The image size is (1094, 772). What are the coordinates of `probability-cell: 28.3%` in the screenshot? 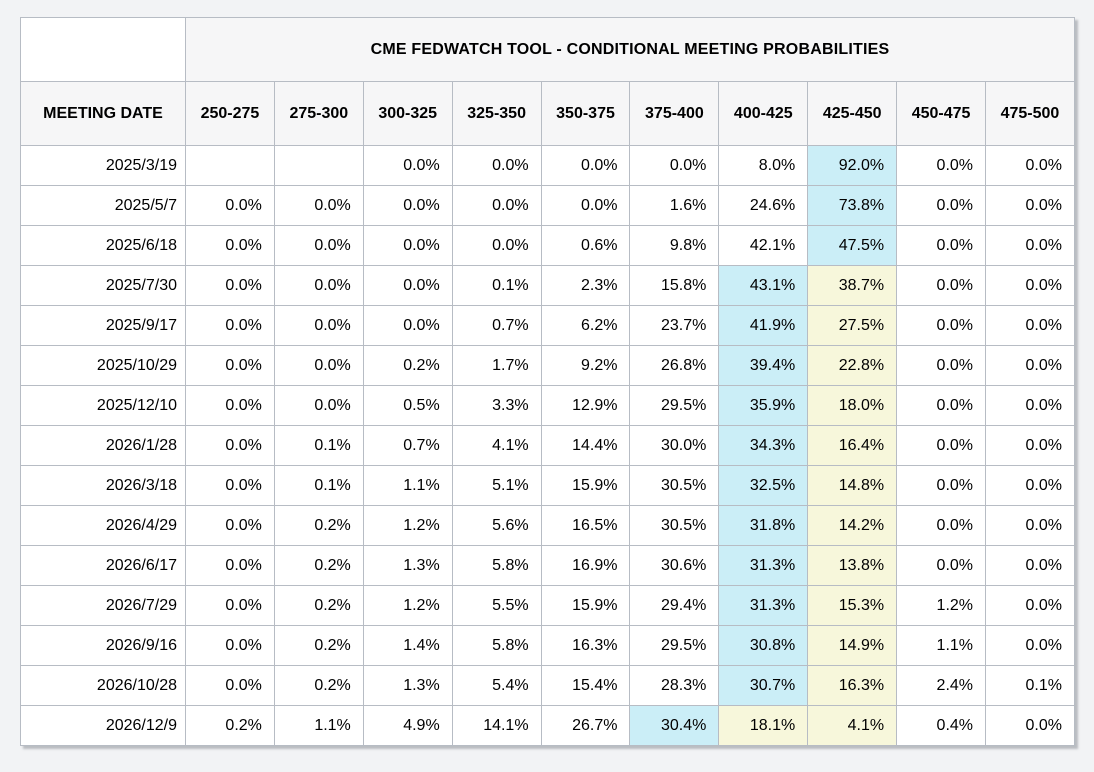 It's located at (674, 685).